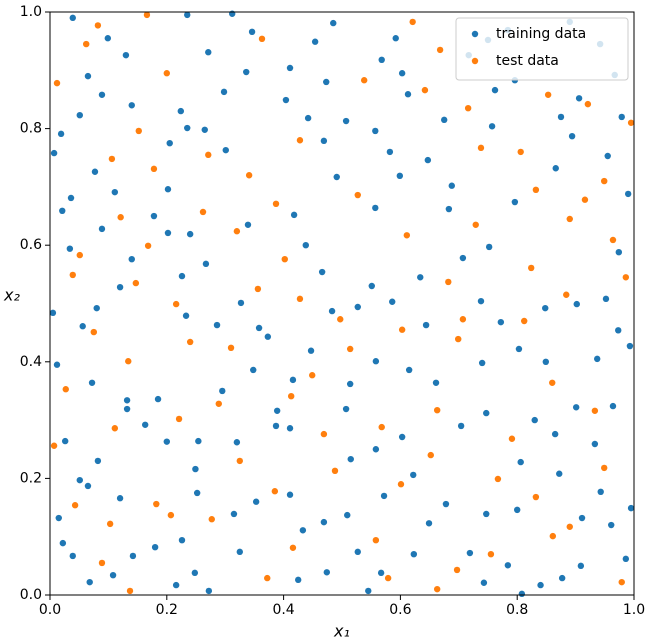 This screenshot has width=650, height=644. What do you see at coordinates (11, 295) in the screenshot?
I see `y-axis-label: x₂` at bounding box center [11, 295].